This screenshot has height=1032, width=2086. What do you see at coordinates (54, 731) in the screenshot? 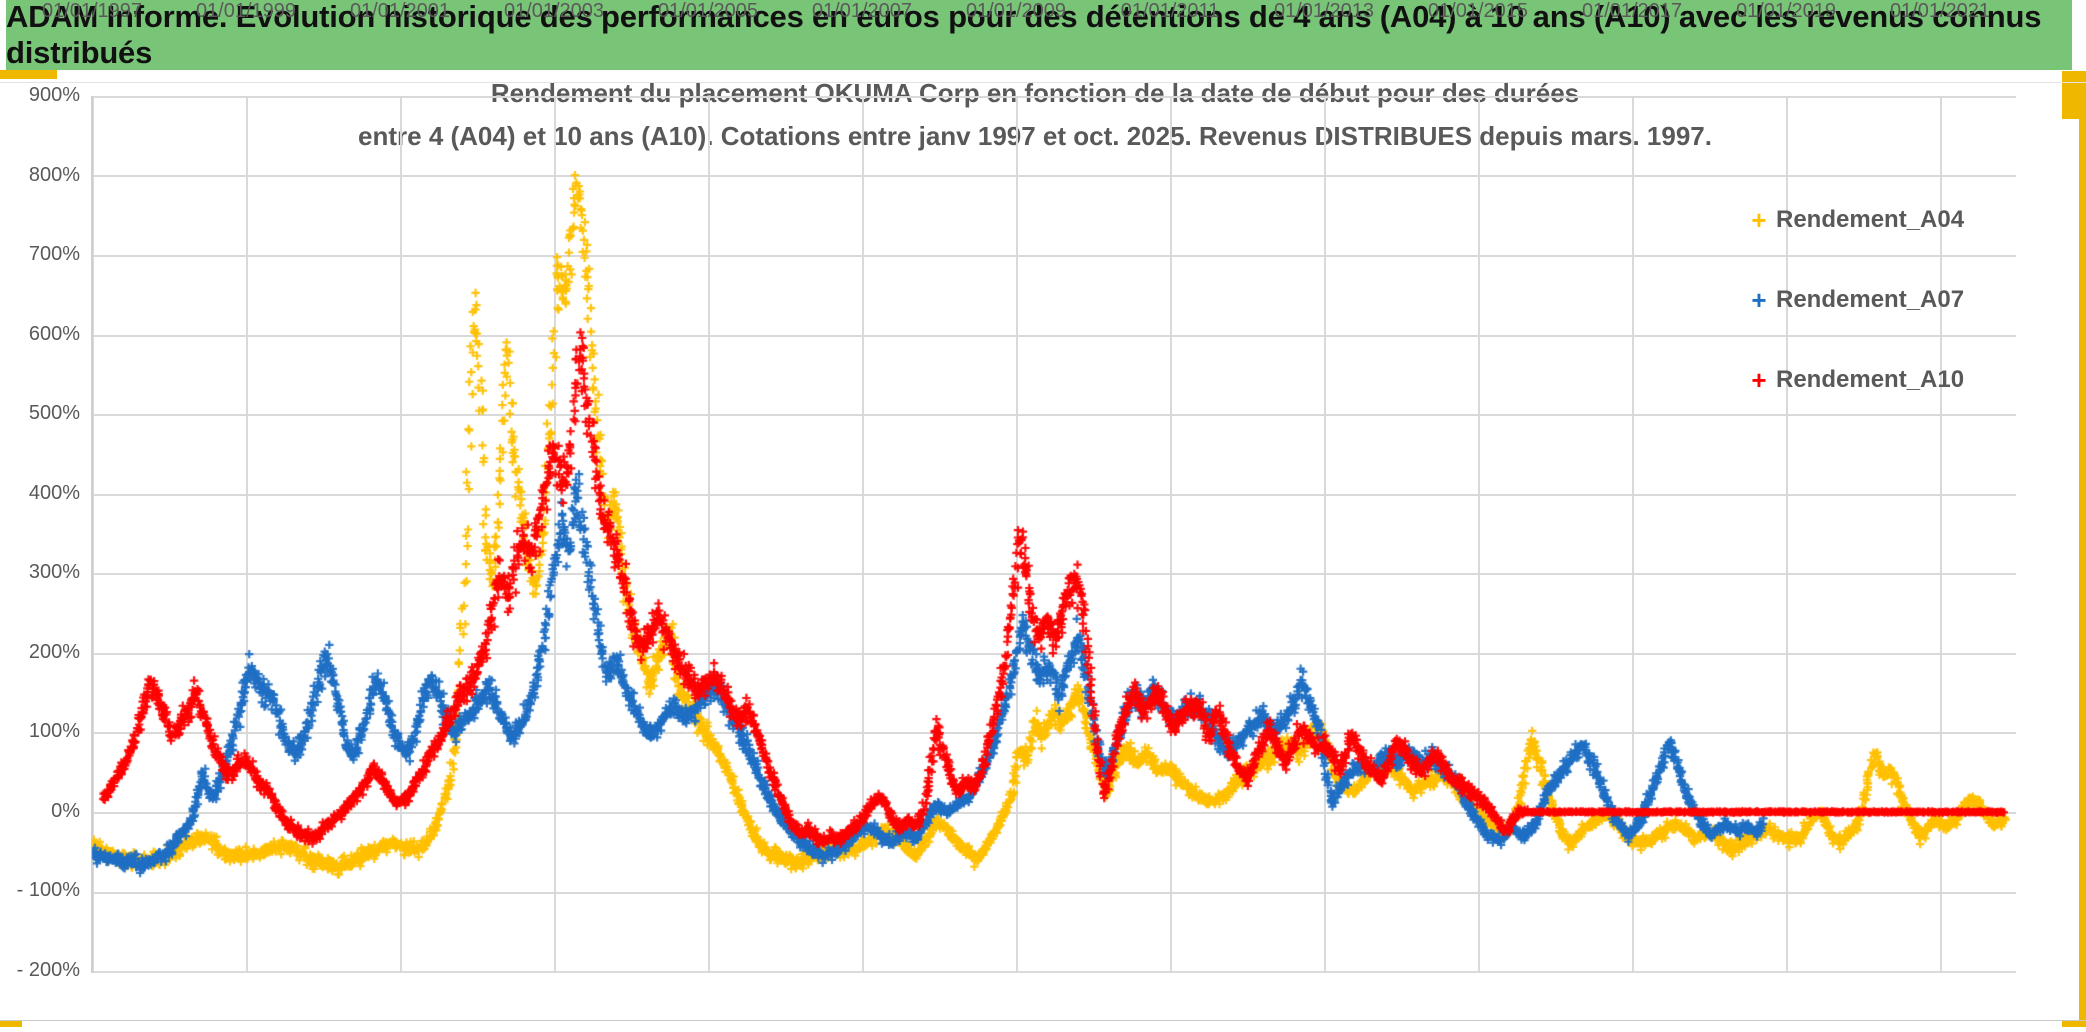
I see `y-tick-label: 100%` at bounding box center [54, 731].